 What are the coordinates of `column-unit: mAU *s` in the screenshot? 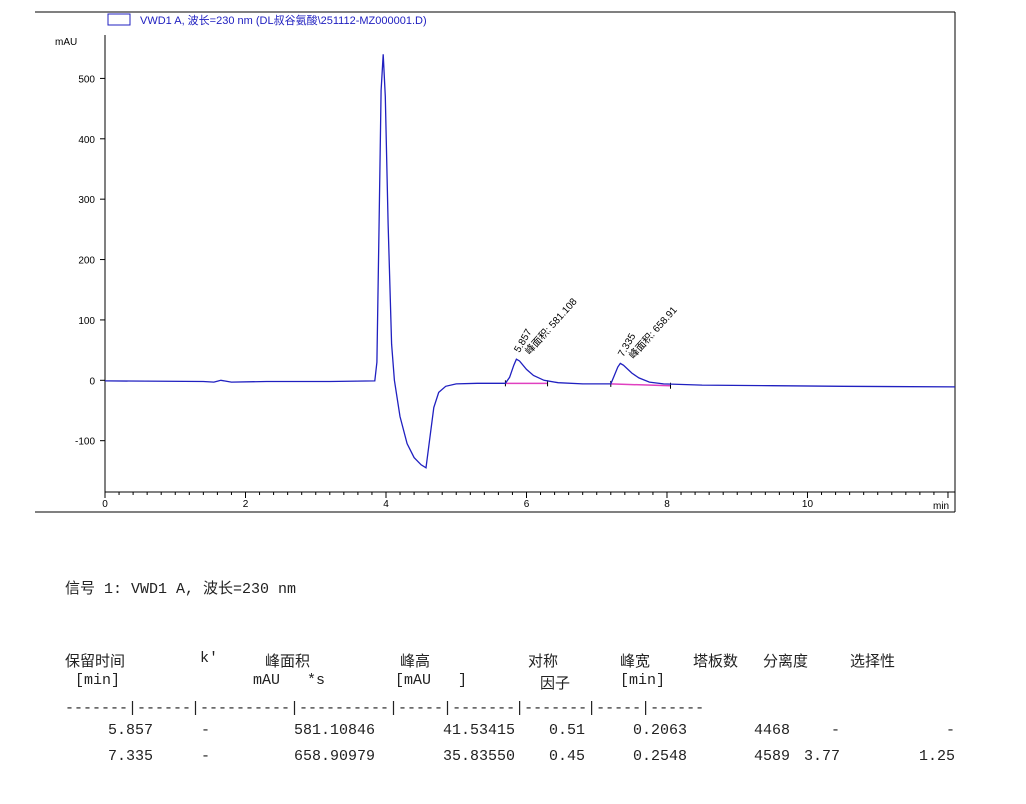 It's located at (289, 680).